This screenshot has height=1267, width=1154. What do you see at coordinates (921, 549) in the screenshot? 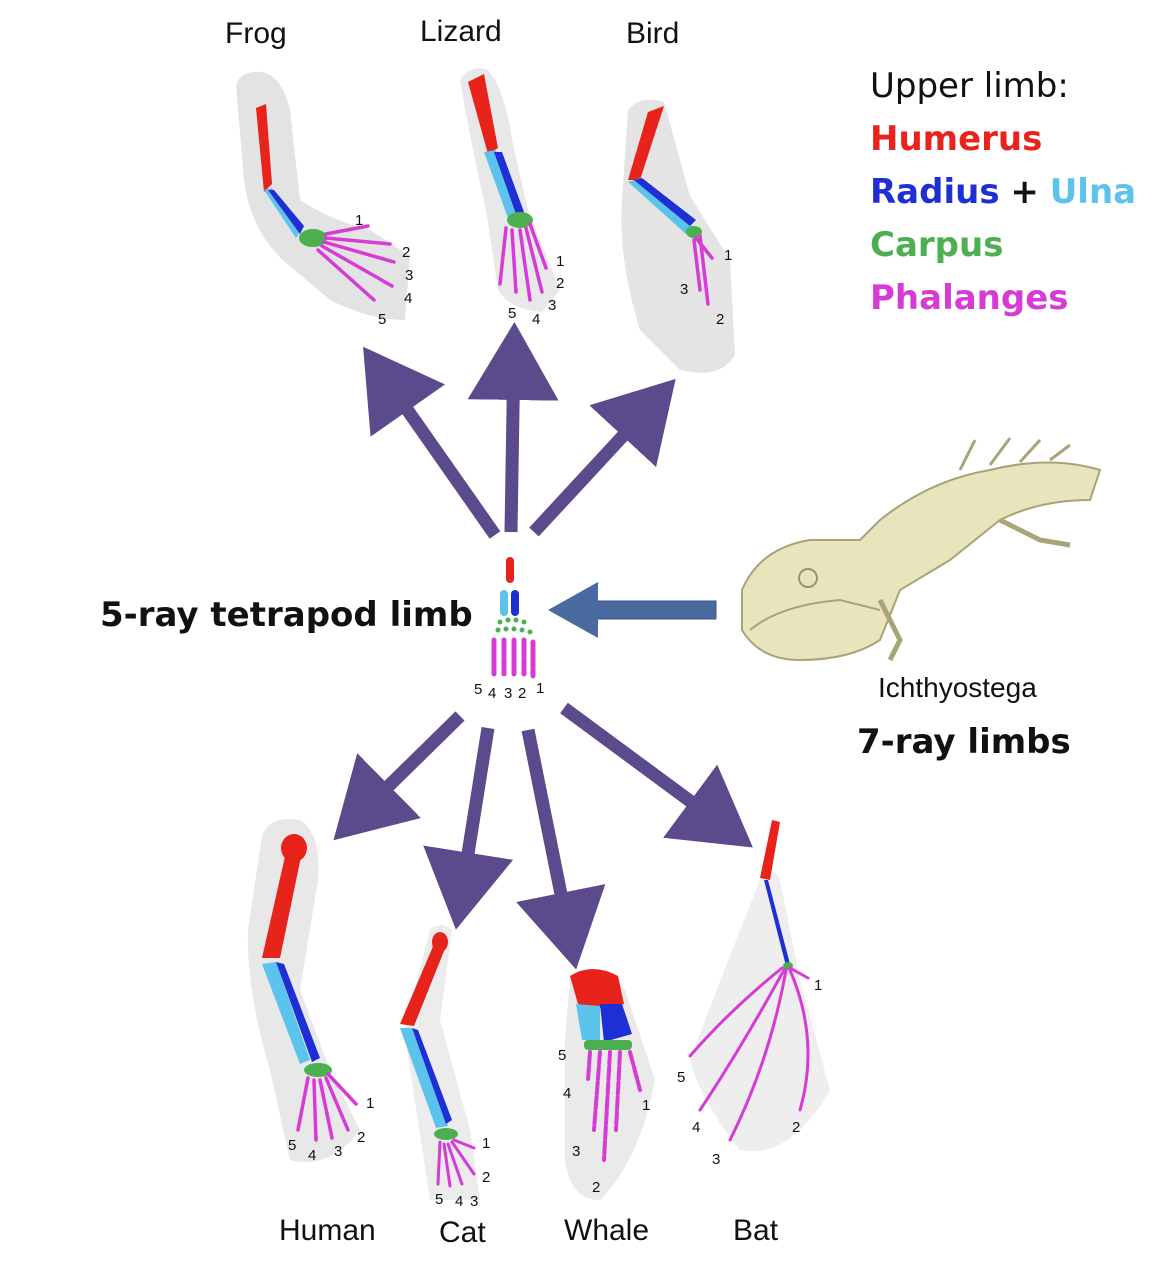
I see `ichthyostega-skeleton` at bounding box center [921, 549].